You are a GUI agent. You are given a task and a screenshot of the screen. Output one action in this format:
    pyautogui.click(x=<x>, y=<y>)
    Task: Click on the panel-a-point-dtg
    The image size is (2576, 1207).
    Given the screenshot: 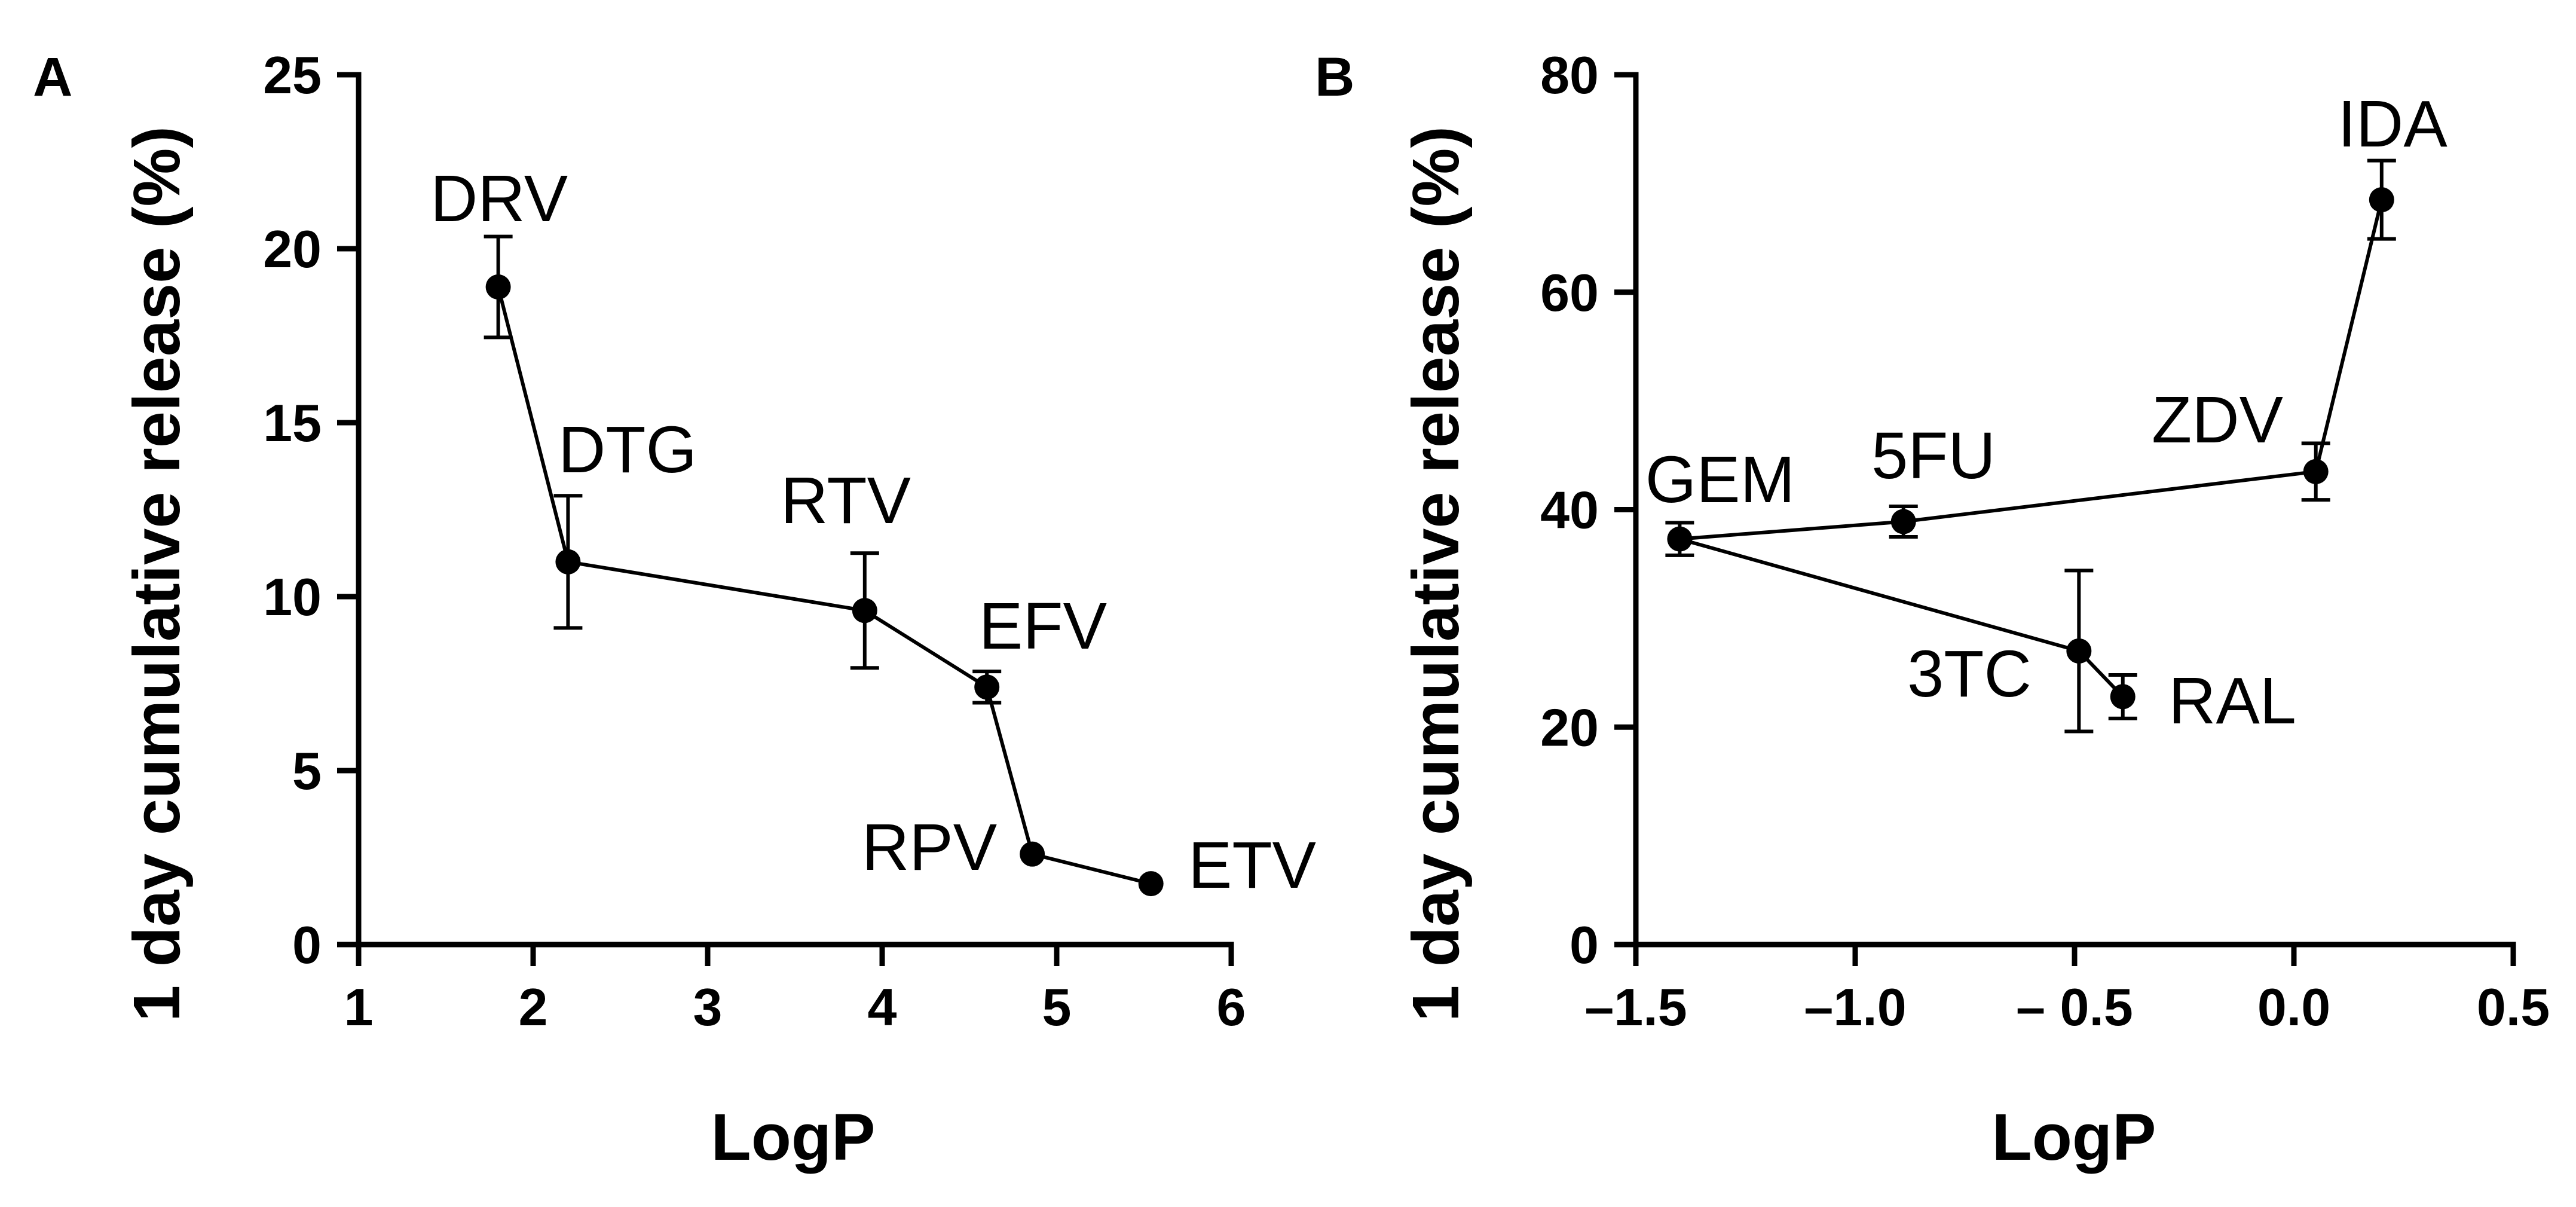 What is the action you would take?
    pyautogui.click(x=568, y=562)
    